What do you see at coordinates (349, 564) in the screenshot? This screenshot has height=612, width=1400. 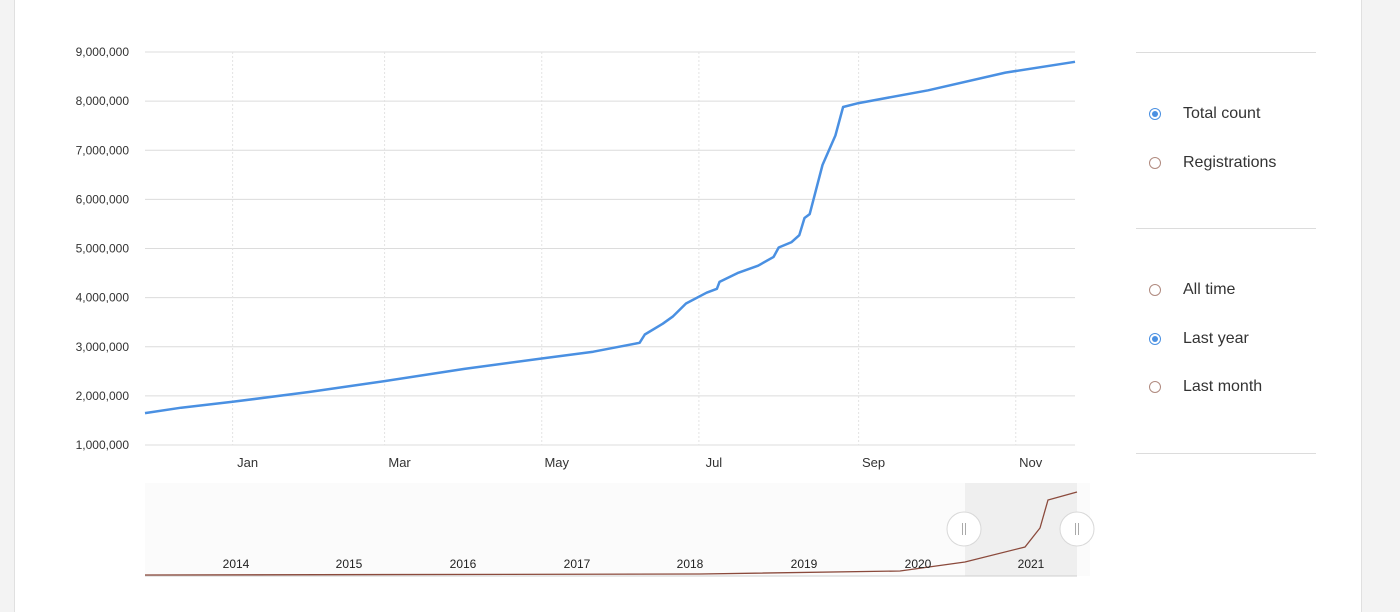 I see `navigator-year-label: 2015` at bounding box center [349, 564].